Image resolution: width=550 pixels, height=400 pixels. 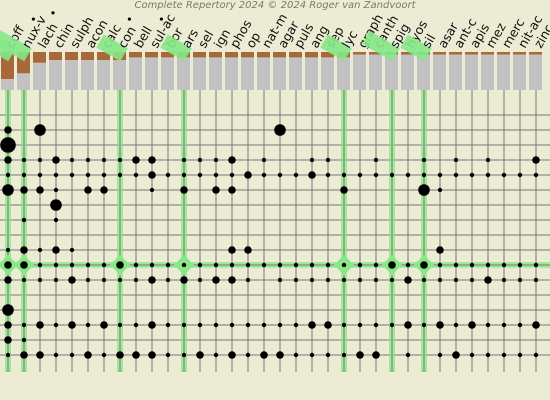 I want to click on score-bar-canth, so click(x=375, y=53).